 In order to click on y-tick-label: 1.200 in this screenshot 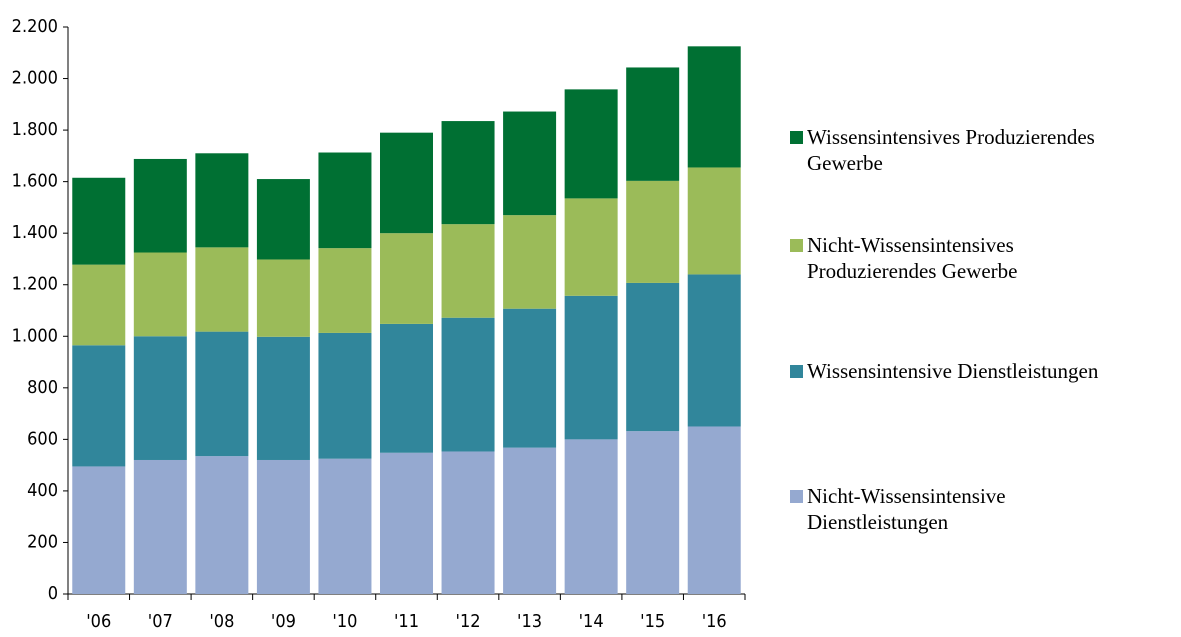, I will do `click(35, 284)`.